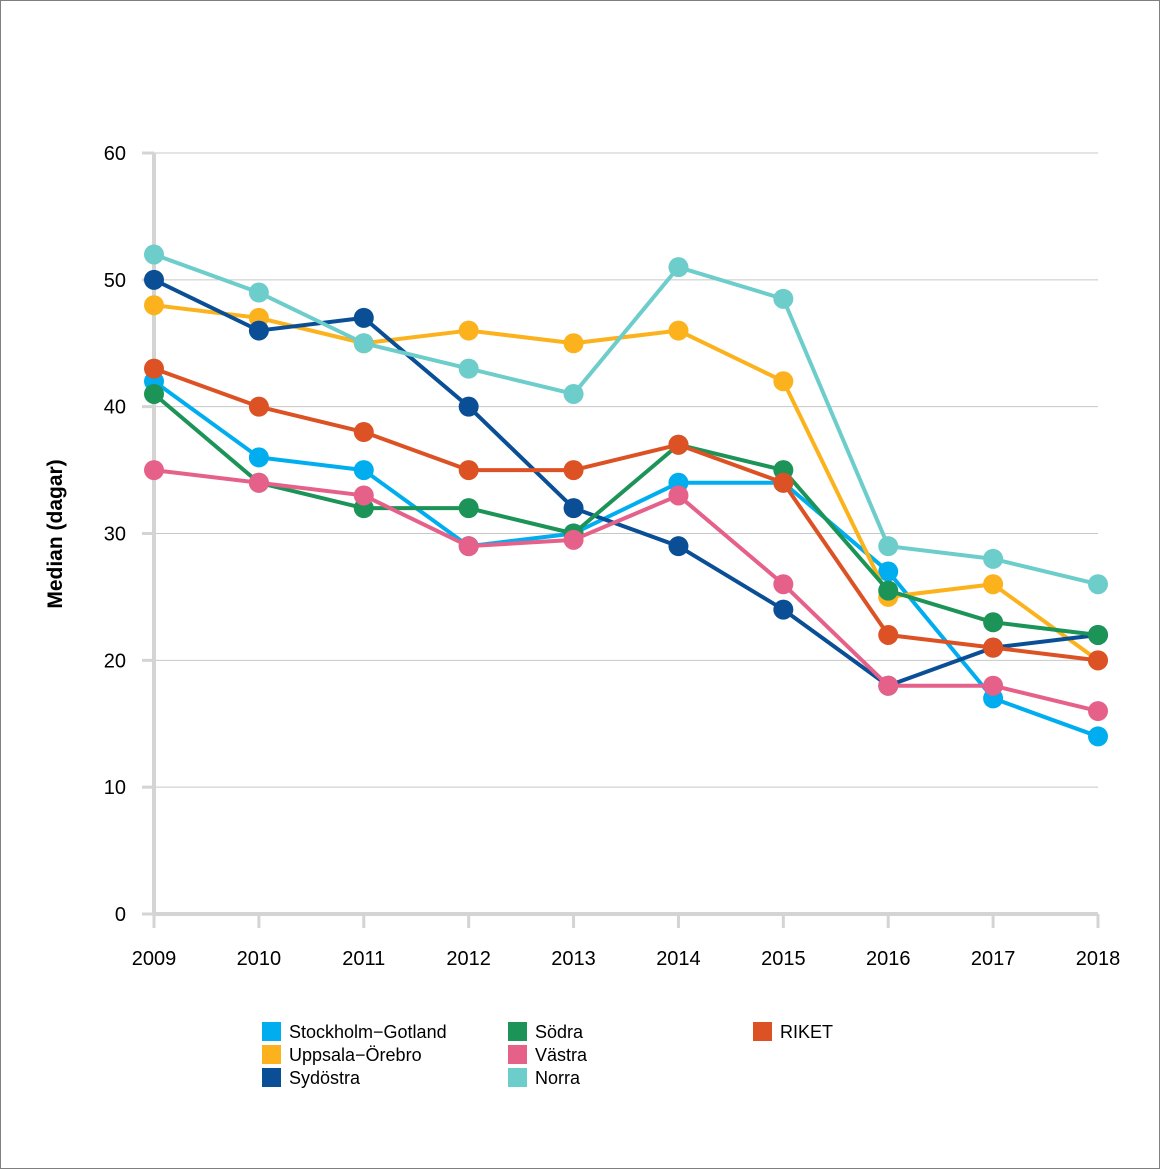 The image size is (1160, 1169). I want to click on y-tick-label: 40, so click(115, 408).